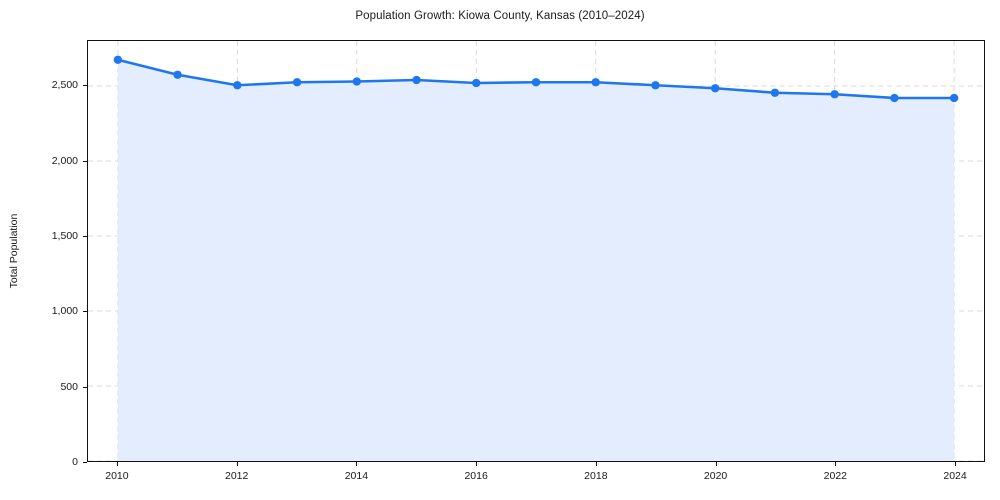  I want to click on y-tick-label: 500, so click(69, 386).